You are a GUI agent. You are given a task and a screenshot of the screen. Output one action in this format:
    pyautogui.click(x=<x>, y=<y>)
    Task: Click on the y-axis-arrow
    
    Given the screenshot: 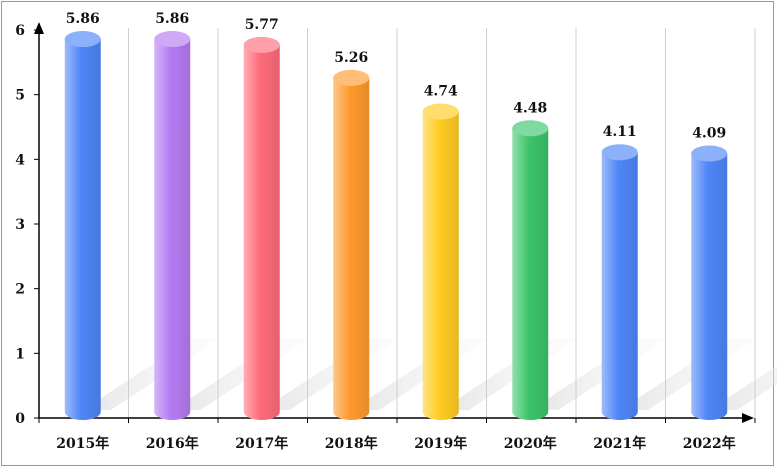 What is the action you would take?
    pyautogui.click(x=39, y=28)
    